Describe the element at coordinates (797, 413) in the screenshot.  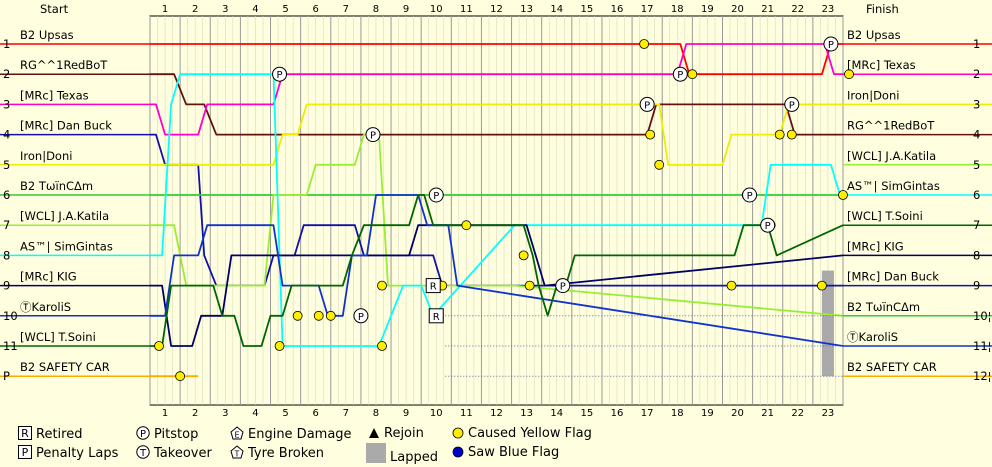
I see `lap-label-bottom: 22` at that location.